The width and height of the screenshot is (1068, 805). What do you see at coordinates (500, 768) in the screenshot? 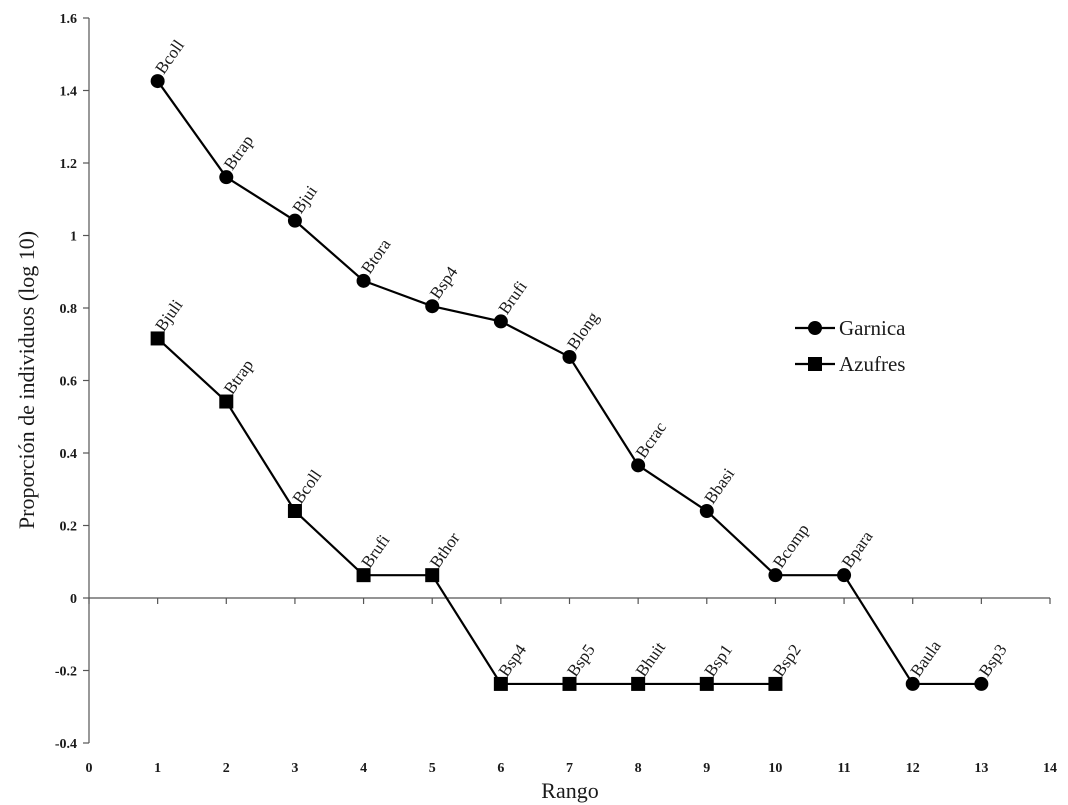
I see `x-tick-label: 6` at bounding box center [500, 768].